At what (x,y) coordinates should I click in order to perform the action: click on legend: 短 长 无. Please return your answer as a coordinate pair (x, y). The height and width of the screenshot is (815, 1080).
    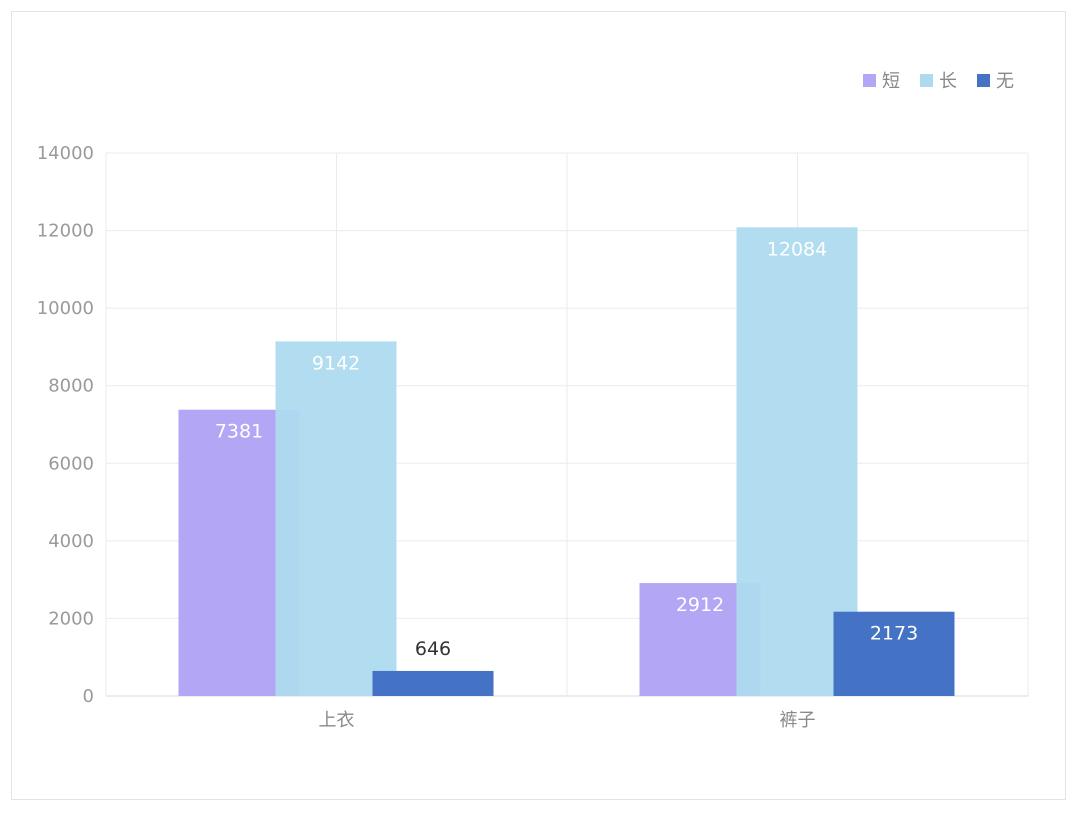
    Looking at the image, I should click on (938, 80).